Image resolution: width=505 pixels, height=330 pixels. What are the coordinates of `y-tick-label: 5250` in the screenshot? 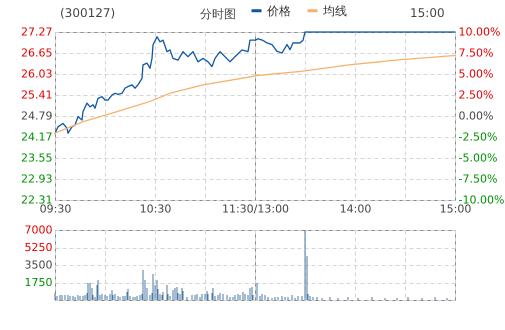 It's located at (38, 247).